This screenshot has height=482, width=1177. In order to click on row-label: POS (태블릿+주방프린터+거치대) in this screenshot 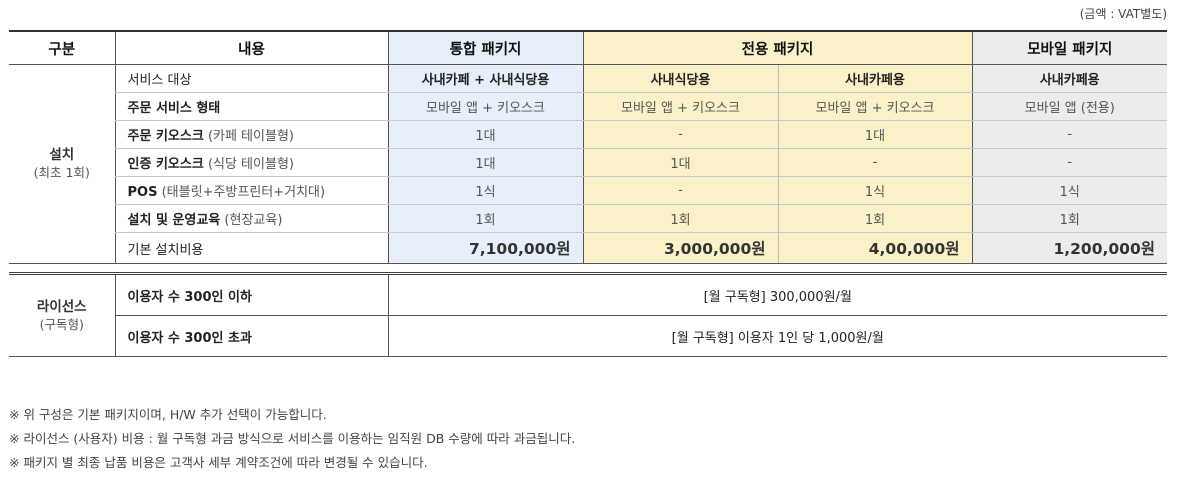, I will do `click(251, 190)`.